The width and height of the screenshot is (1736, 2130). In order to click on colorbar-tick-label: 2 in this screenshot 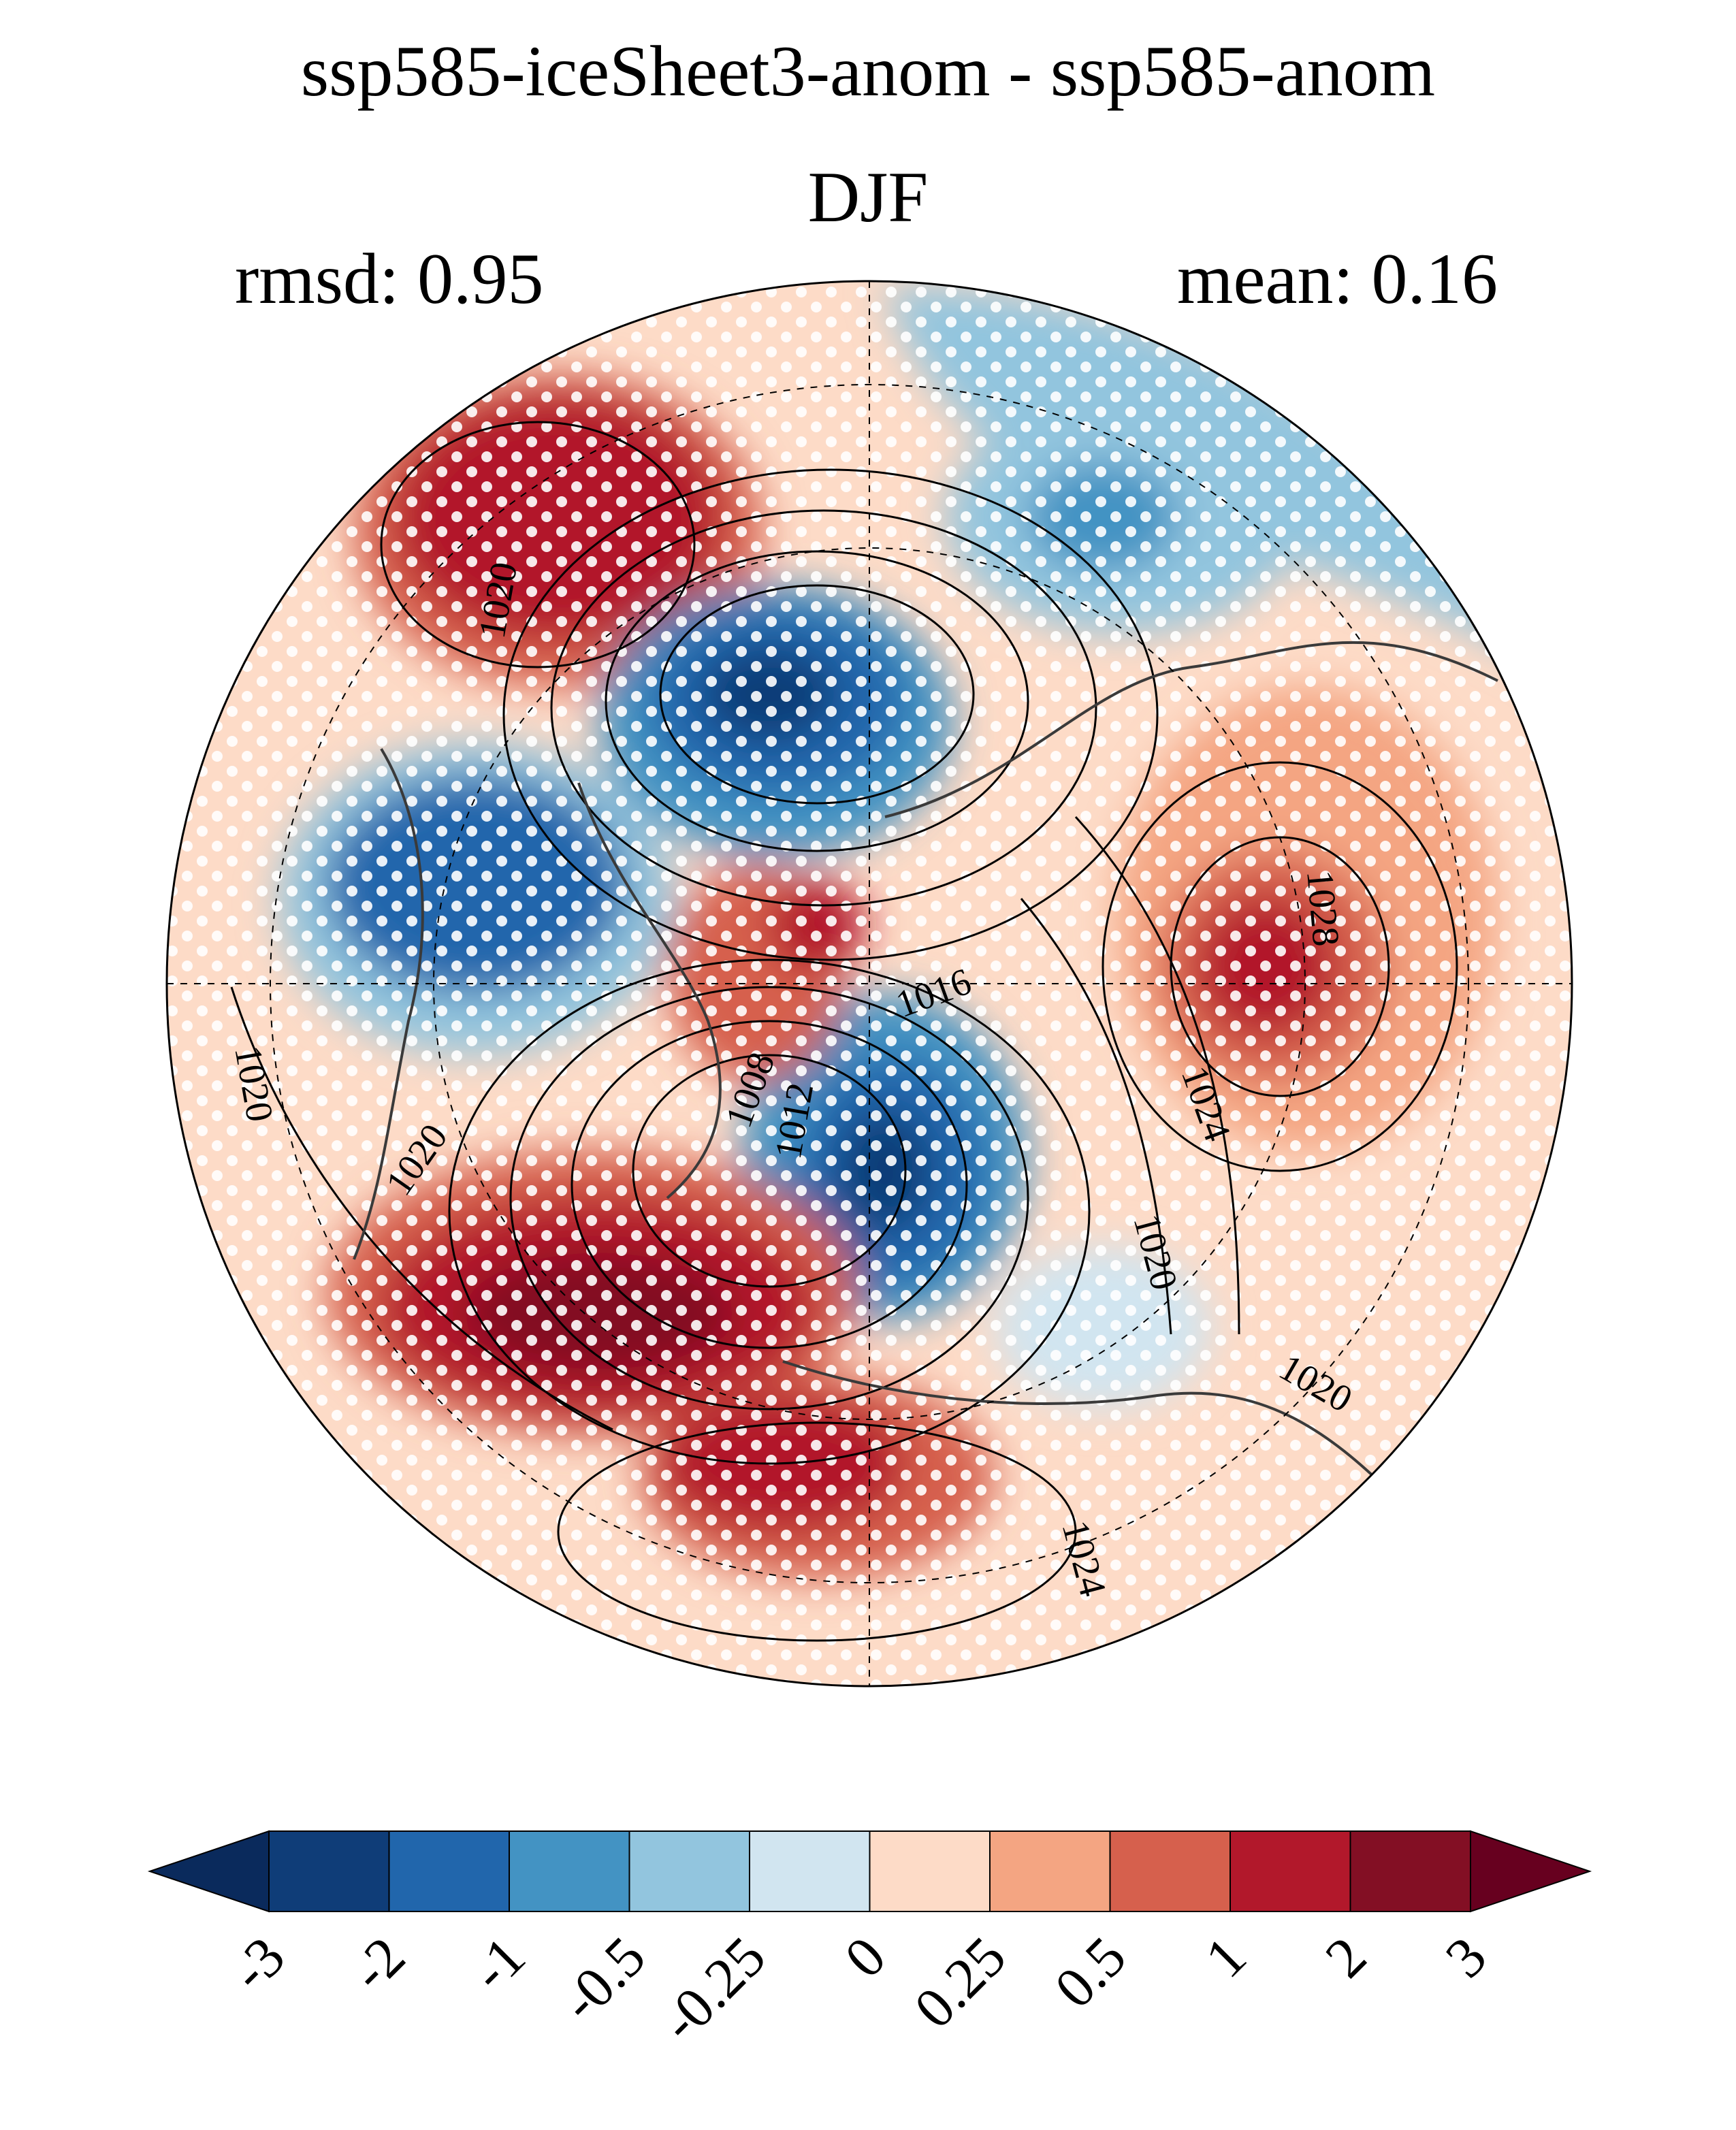, I will do `click(1345, 1957)`.